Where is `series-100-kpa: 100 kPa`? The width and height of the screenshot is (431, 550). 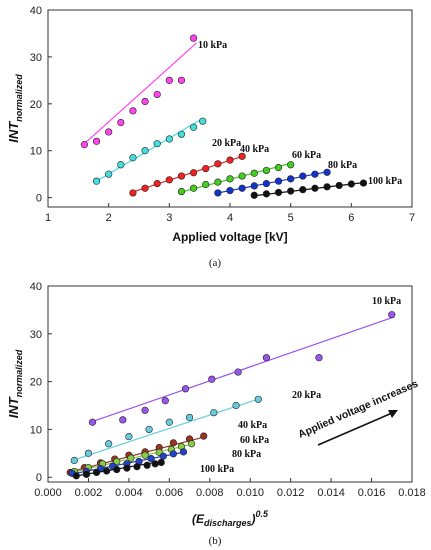
series-100-kpa: 100 kPa is located at coordinates (326, 187).